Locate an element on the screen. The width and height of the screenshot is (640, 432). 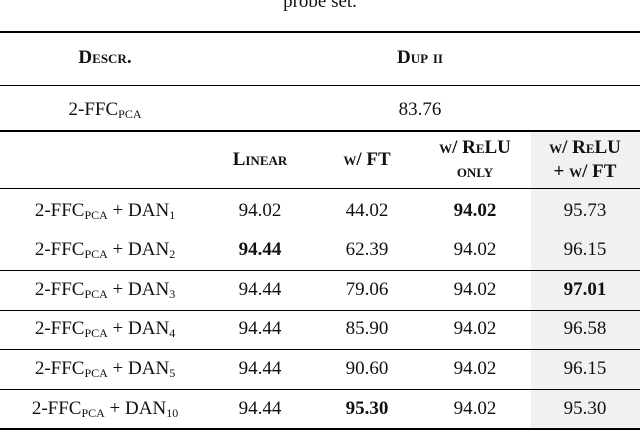
value-cell: 44.02 is located at coordinates (367, 211).